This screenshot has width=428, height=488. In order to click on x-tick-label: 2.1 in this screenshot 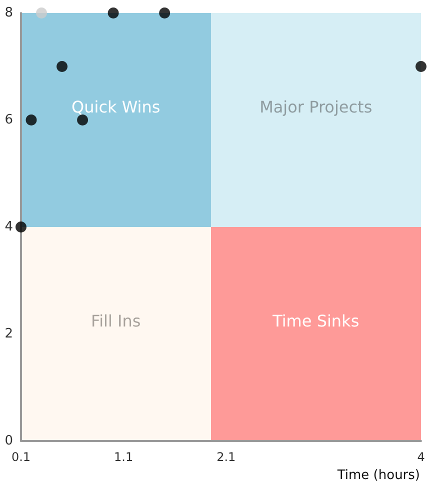, I will do `click(226, 457)`.